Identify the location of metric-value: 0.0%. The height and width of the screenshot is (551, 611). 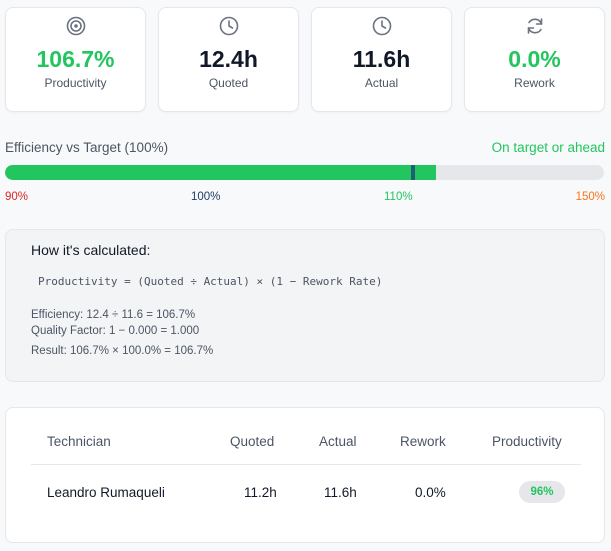
(534, 59).